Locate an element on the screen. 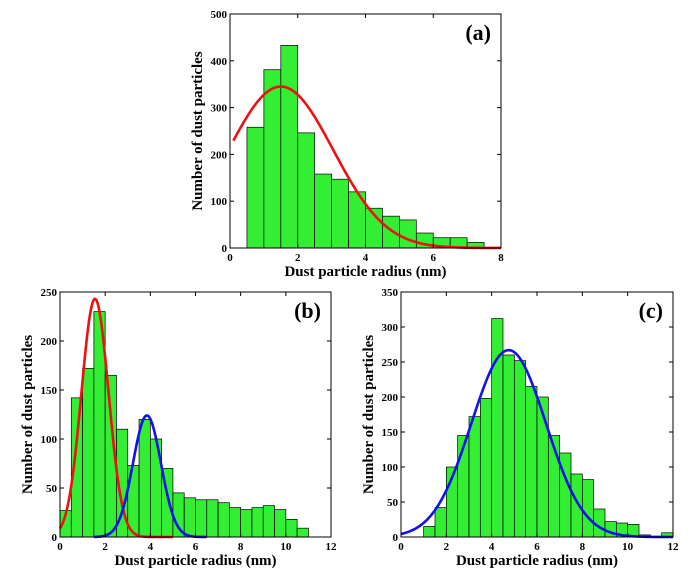 Image resolution: width=695 pixels, height=569 pixels. histogram-b is located at coordinates (184, 424).